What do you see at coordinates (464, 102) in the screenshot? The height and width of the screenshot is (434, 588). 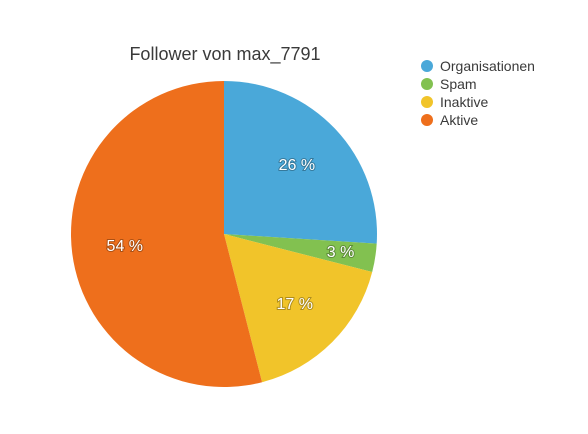 I see `legend-label: Inaktive` at bounding box center [464, 102].